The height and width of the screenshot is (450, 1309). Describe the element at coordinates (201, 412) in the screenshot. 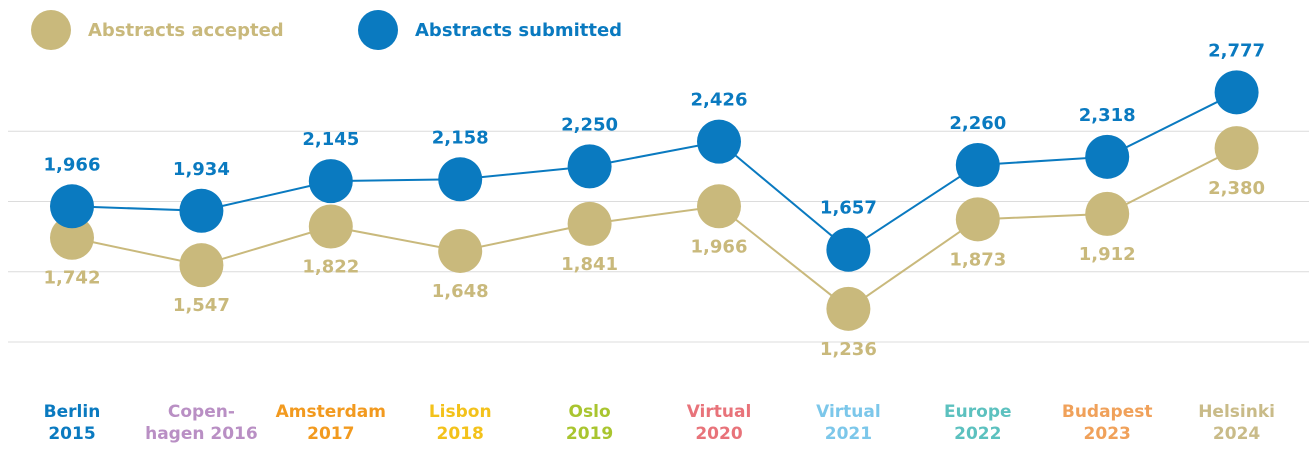

I see `x-tick-line: Copen-` at that location.